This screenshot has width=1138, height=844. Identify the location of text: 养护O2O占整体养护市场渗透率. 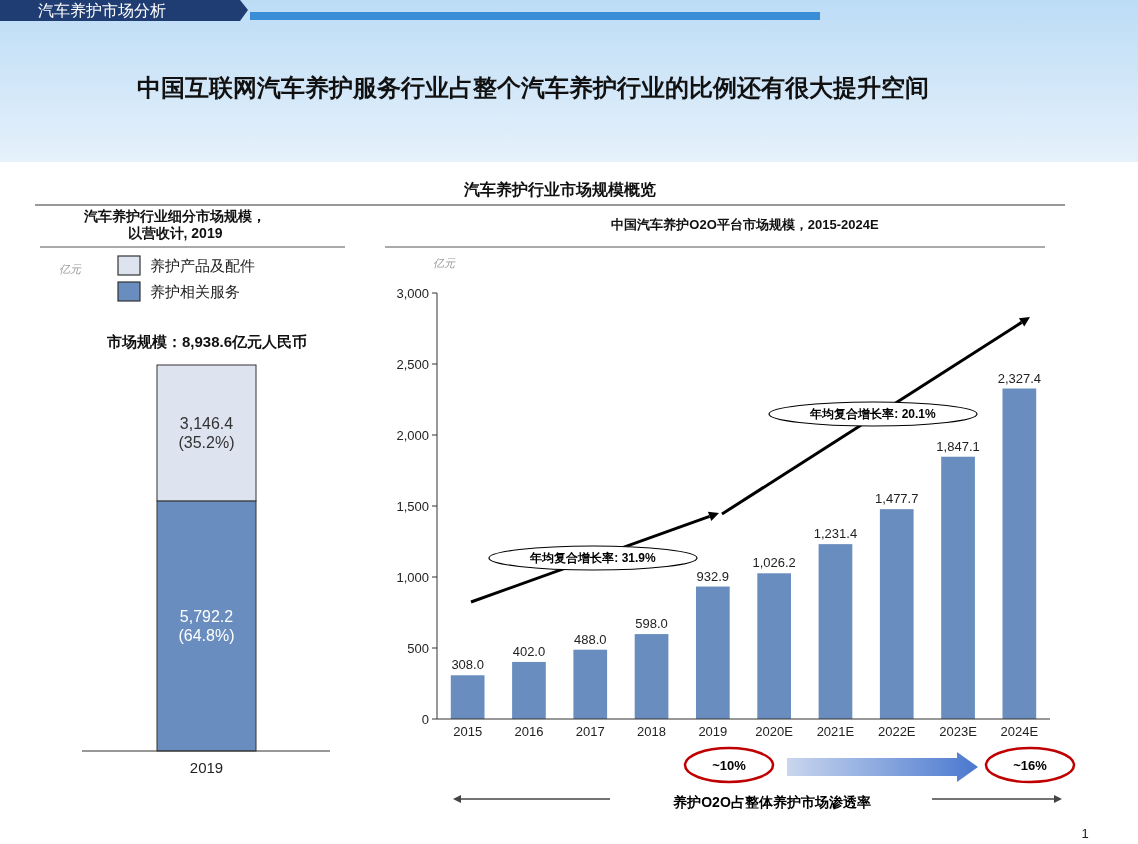
(771, 802).